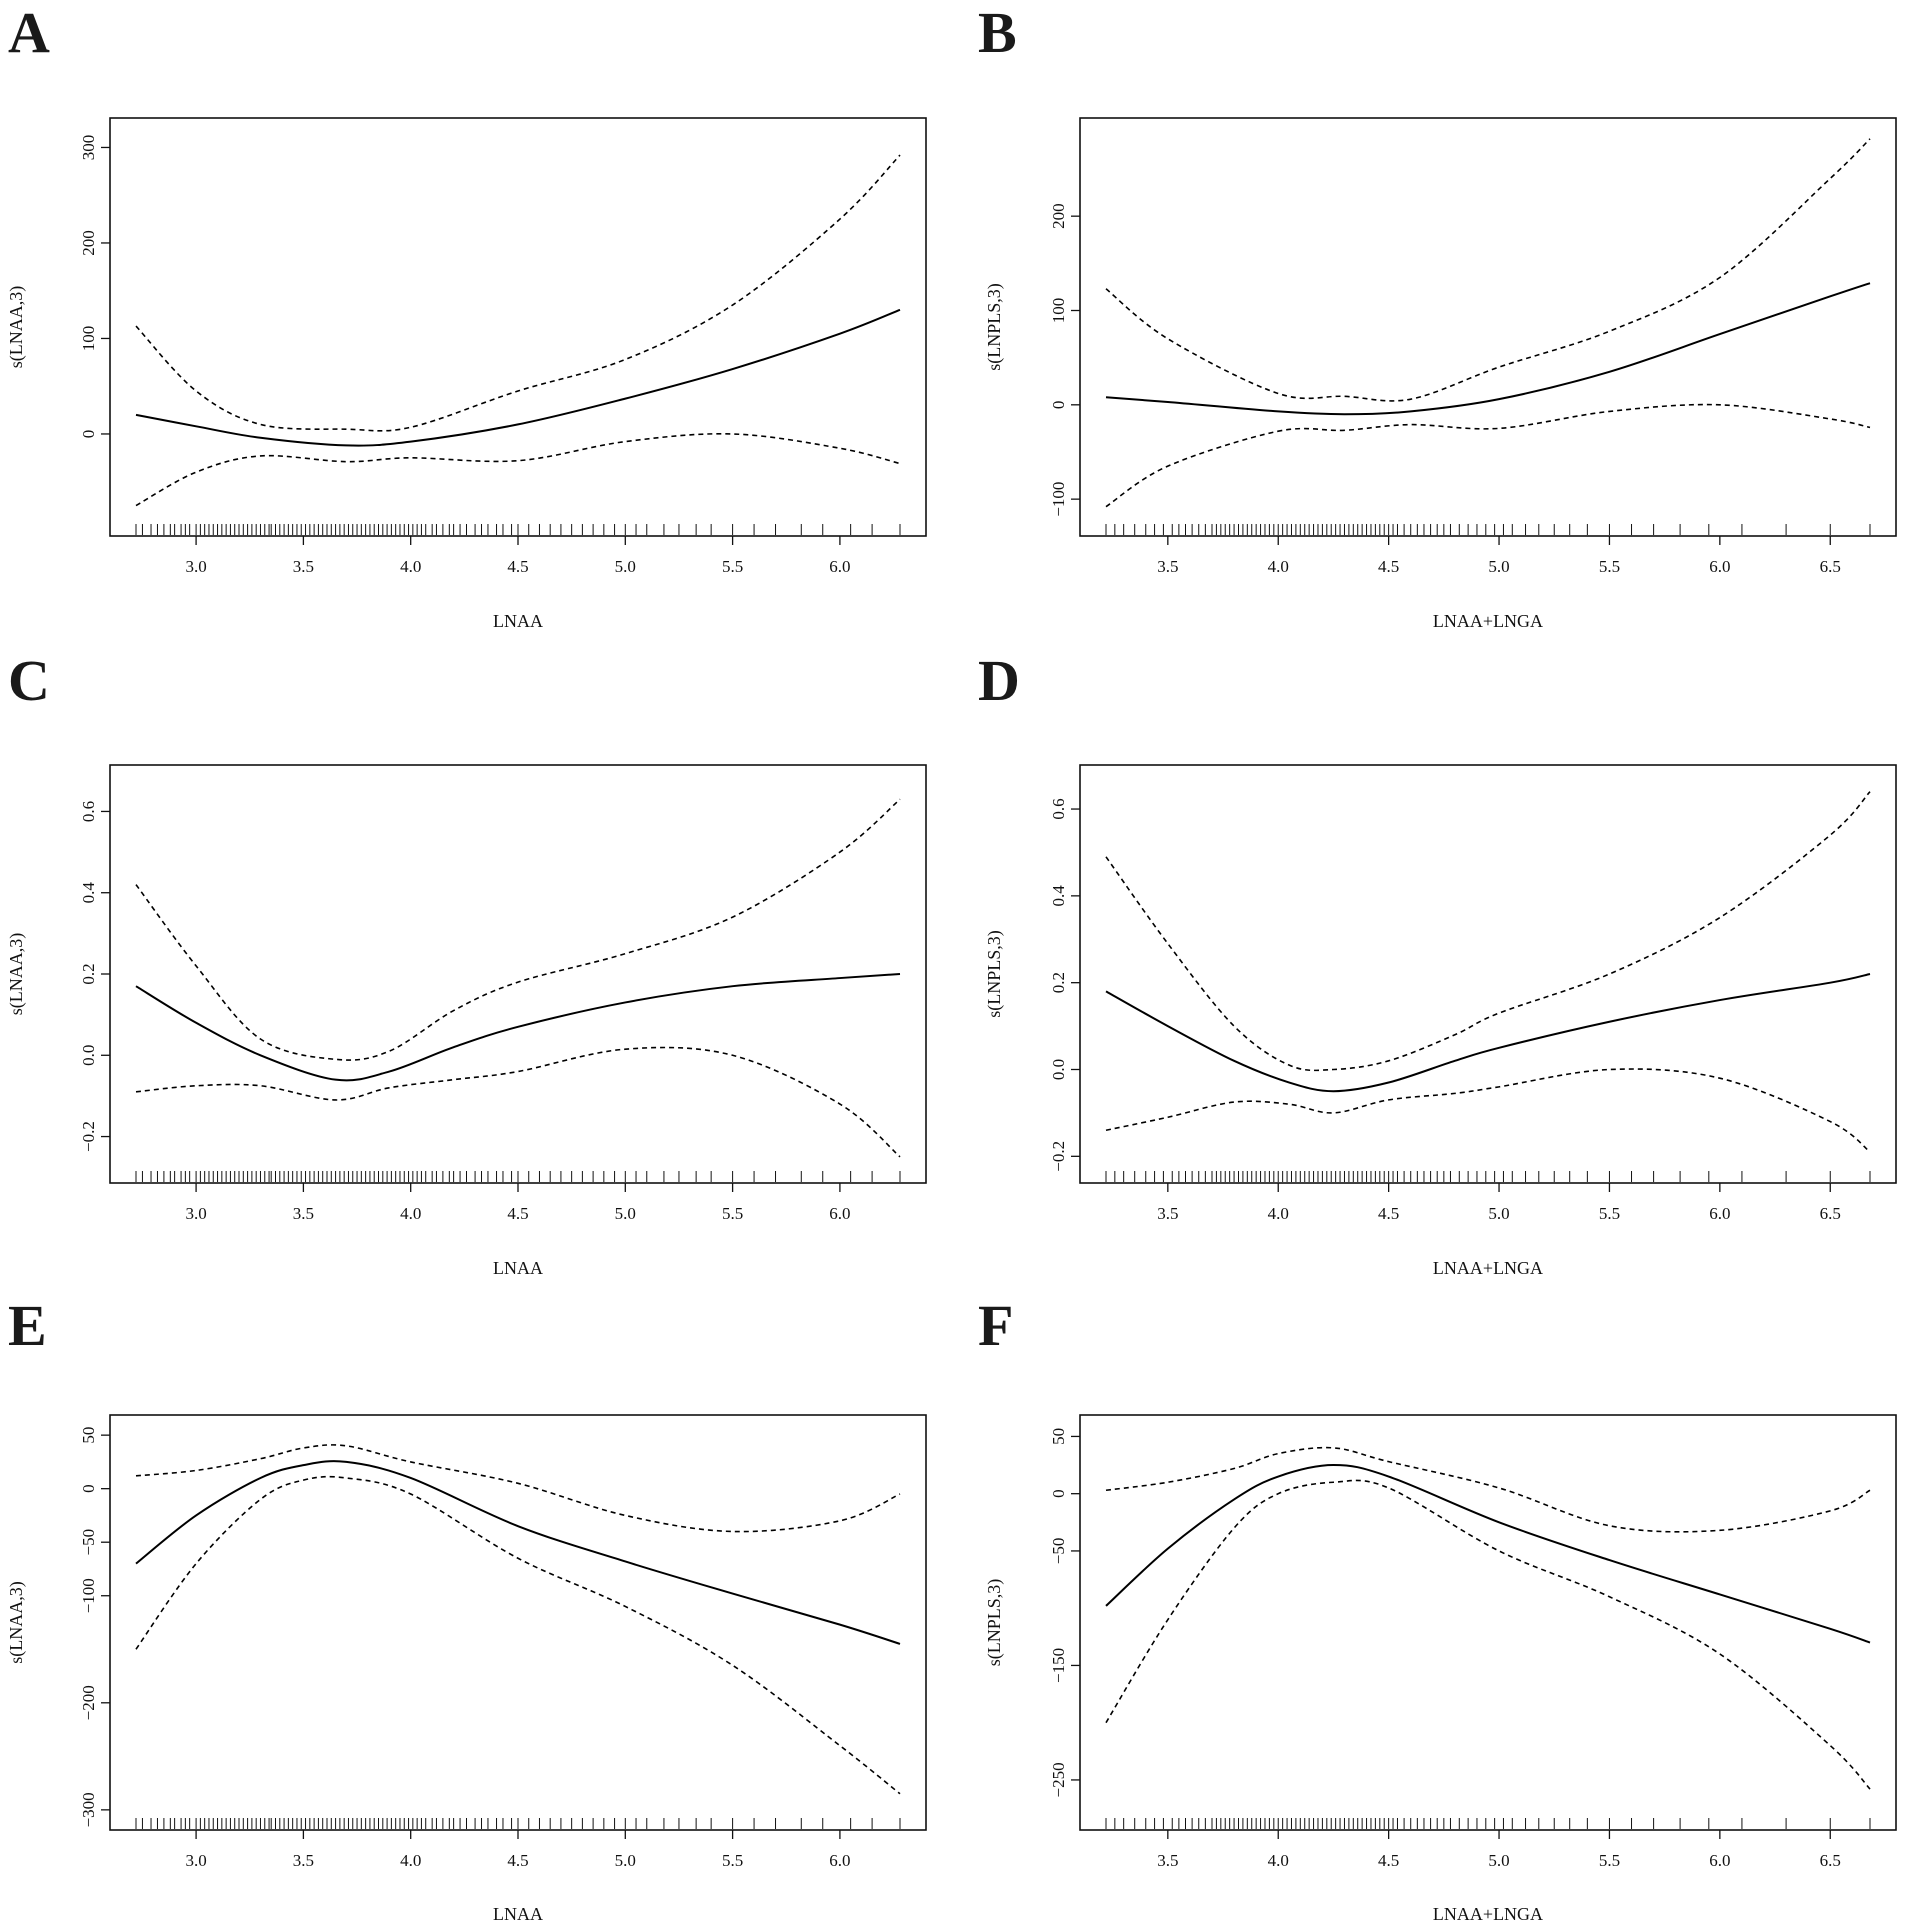 The image size is (1908, 1927). I want to click on panel-letter: A, so click(29, 32).